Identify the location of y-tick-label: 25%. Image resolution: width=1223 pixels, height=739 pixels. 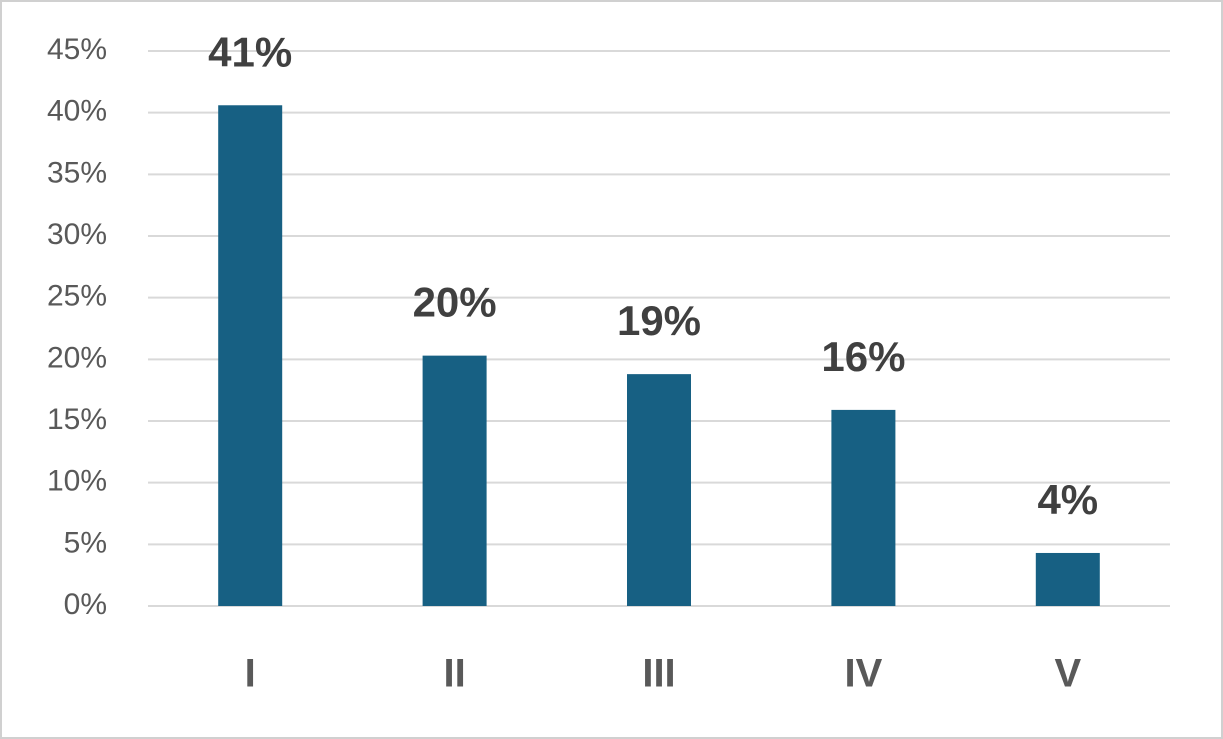
(77, 296).